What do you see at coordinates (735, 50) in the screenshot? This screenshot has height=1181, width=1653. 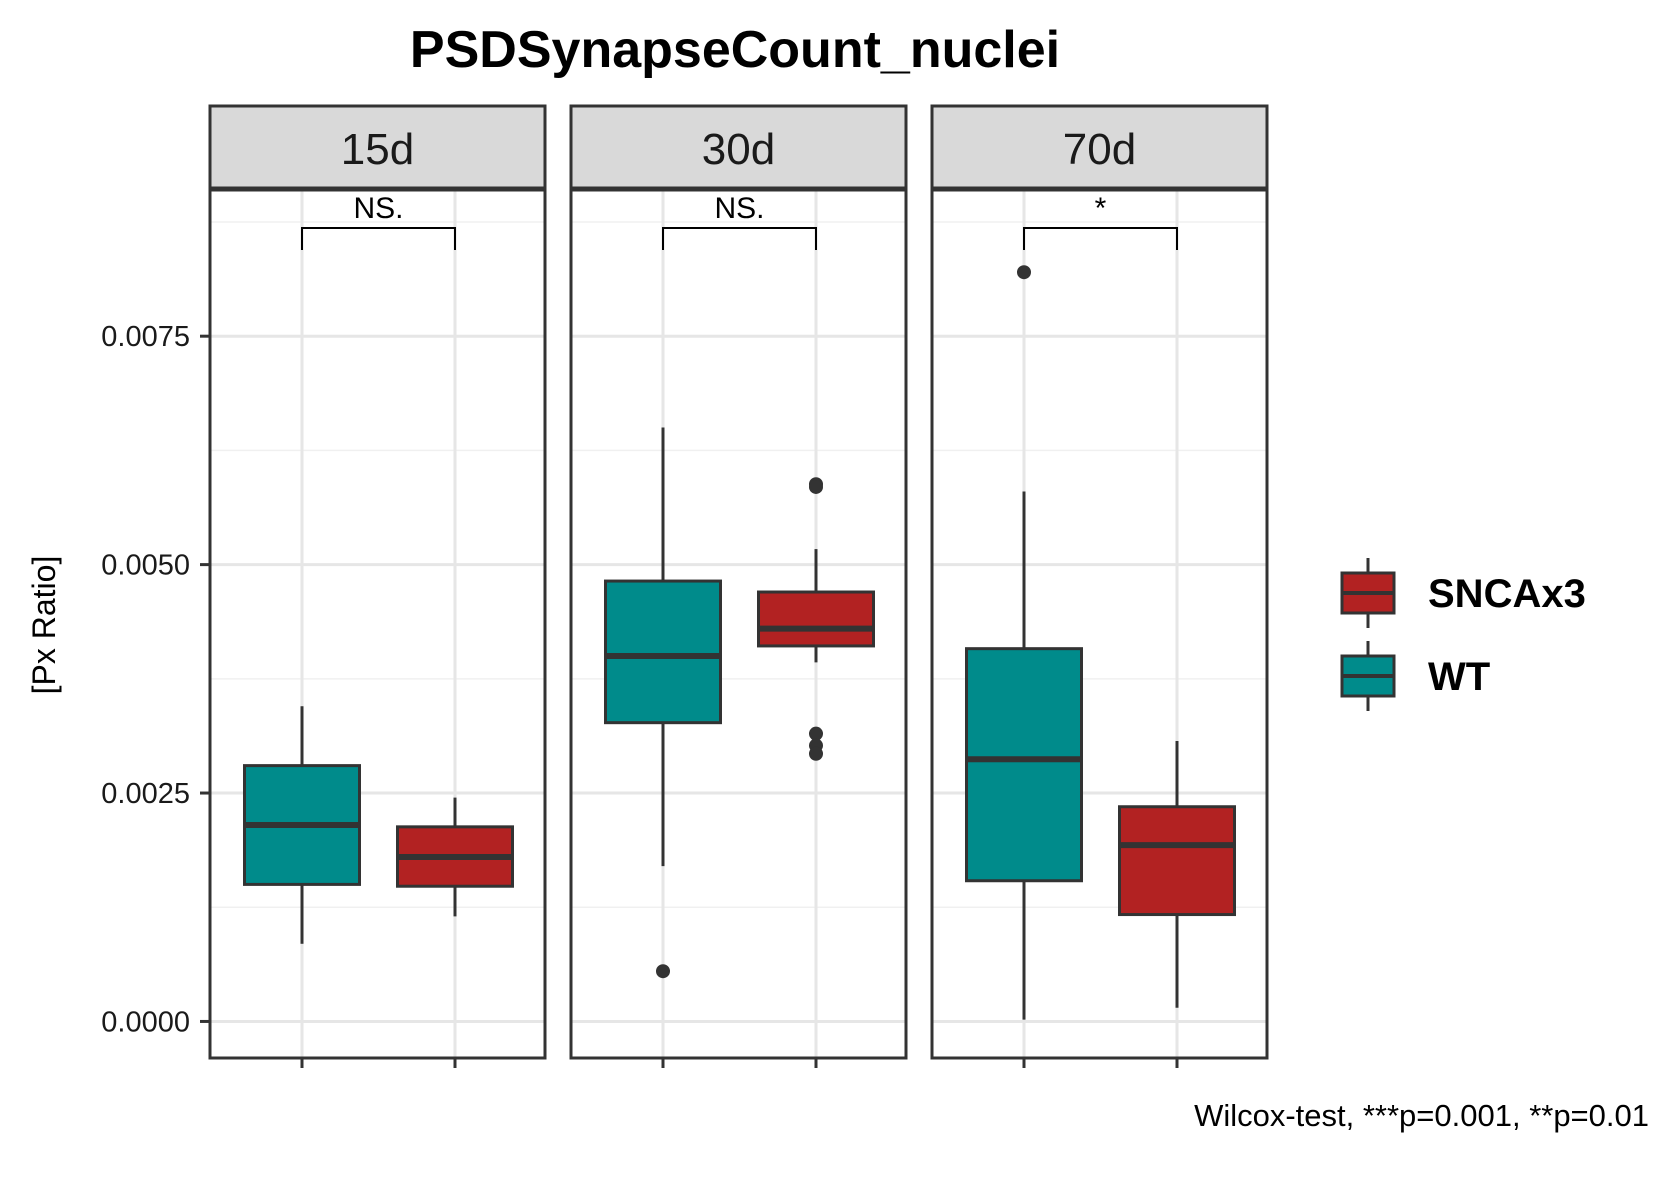 I see `chart-title: PSDSynapseCount_nuclei` at bounding box center [735, 50].